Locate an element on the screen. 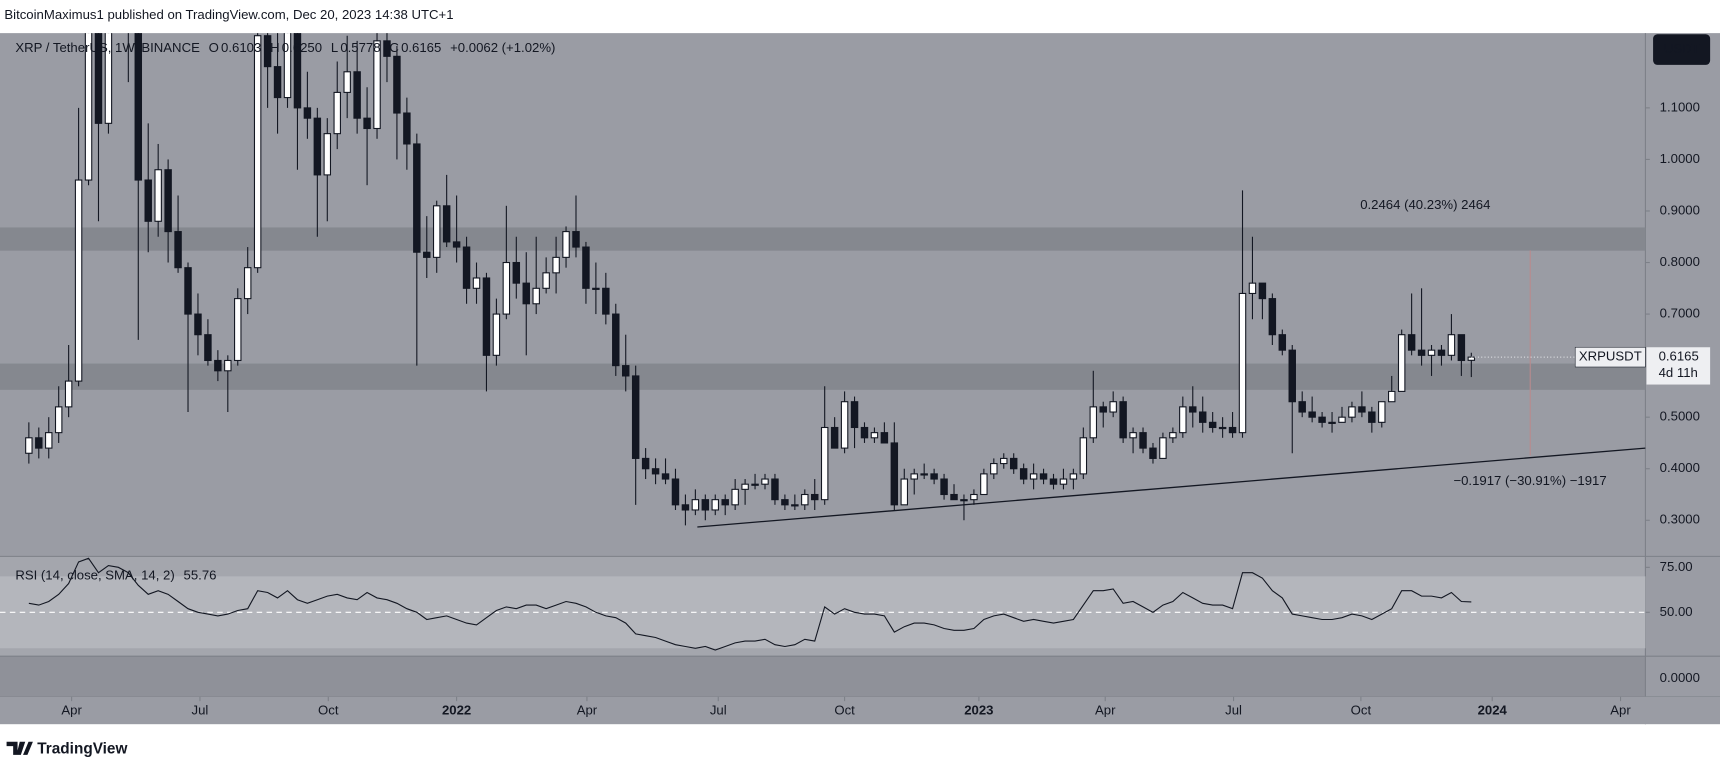  y-tick-label: 0.8000 is located at coordinates (1680, 261).